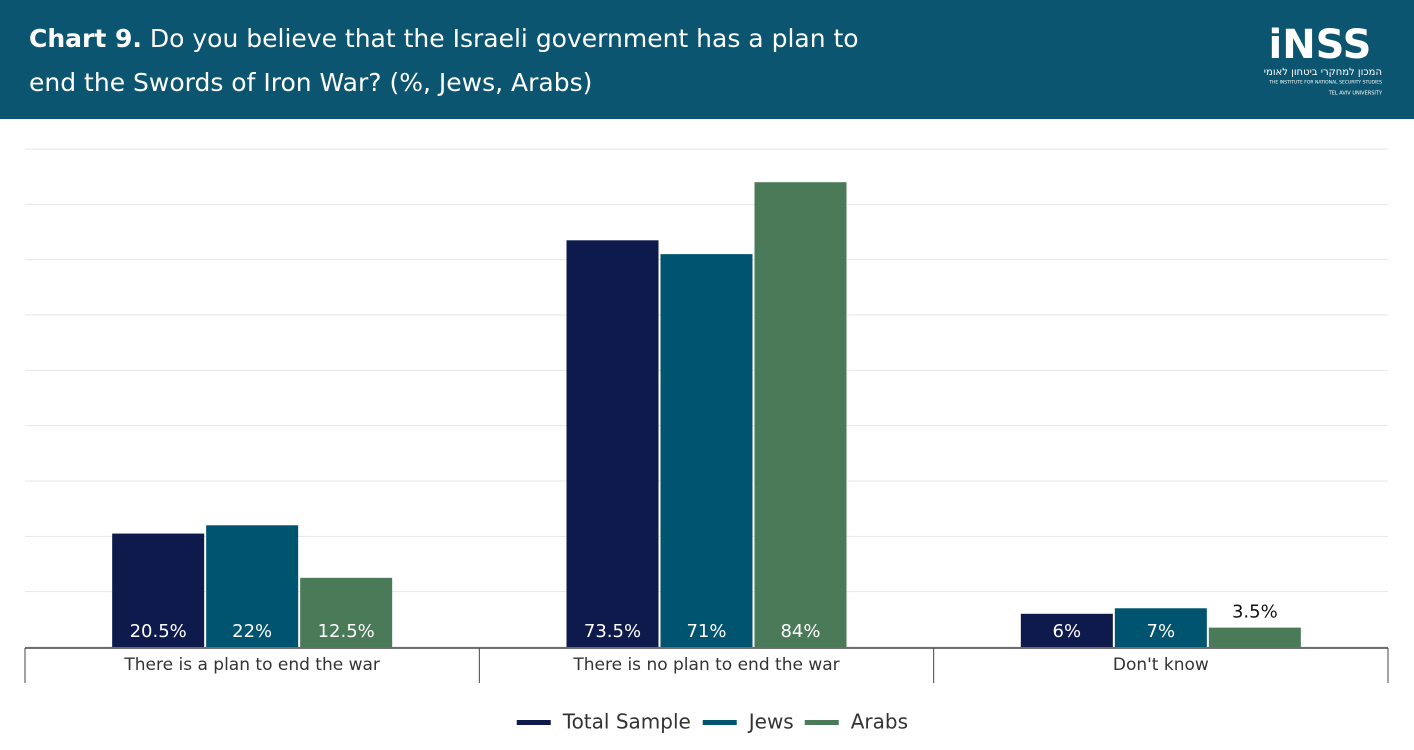 The image size is (1414, 750). Describe the element at coordinates (1323, 72) in the screenshot. I see `logo-hebrew: המכון למחקרי ביטחון לאומי` at that location.